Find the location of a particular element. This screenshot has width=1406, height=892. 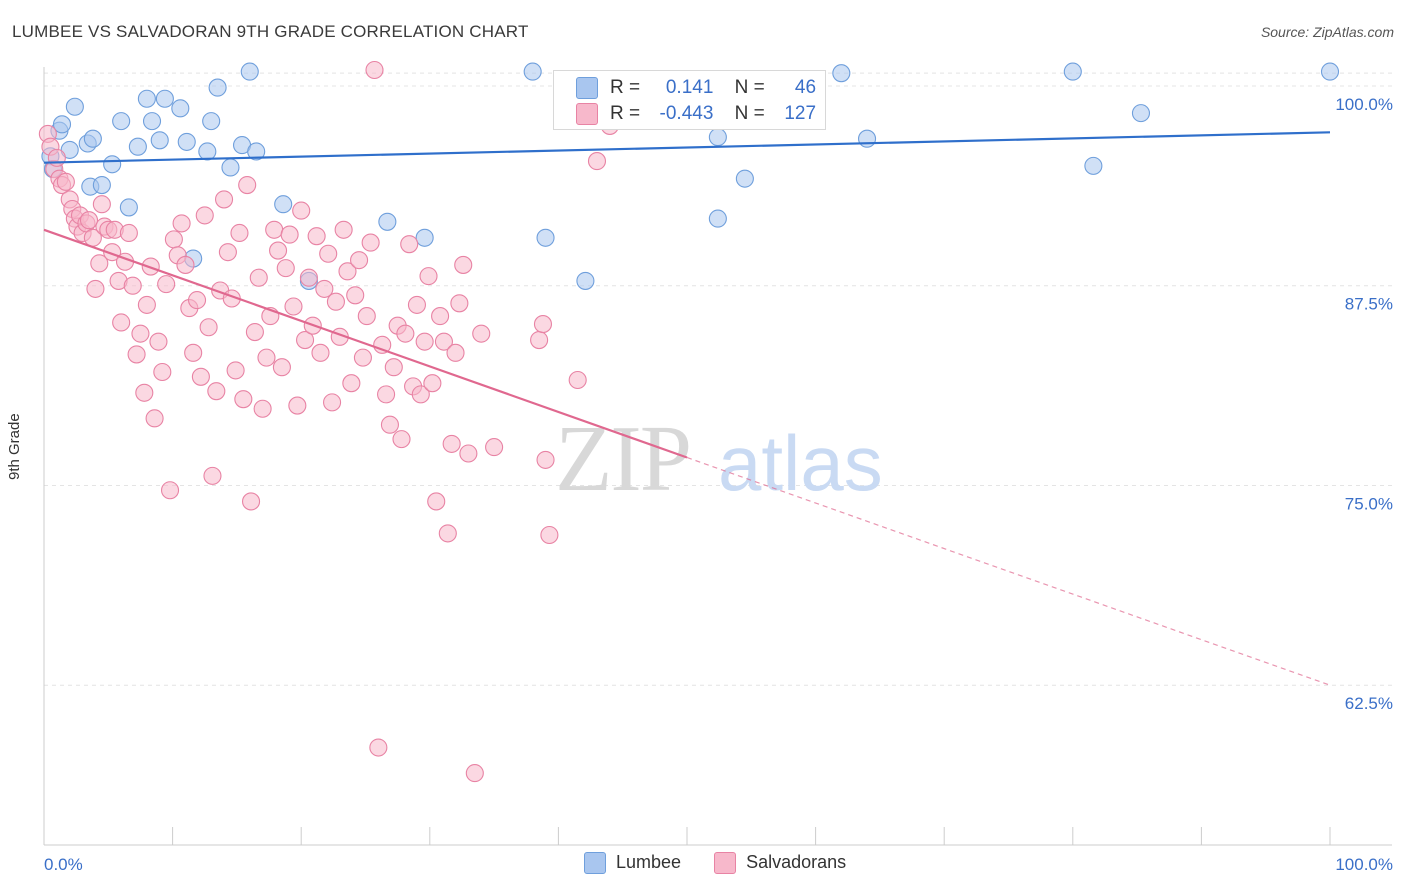

legend-r-value: -0.443 is located at coordinates (686, 114).